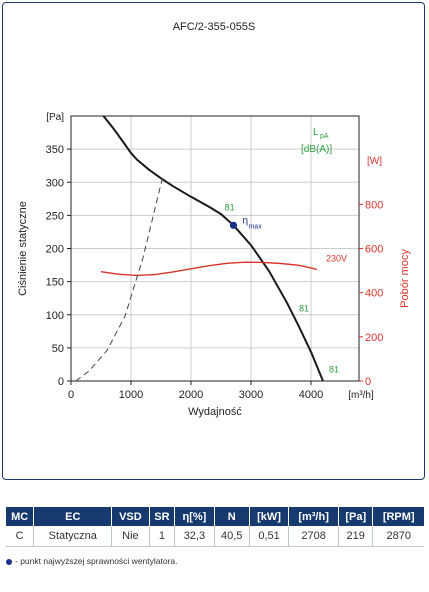 The height and width of the screenshot is (592, 429). Describe the element at coordinates (73, 536) in the screenshot. I see `table-cell: Statyczna` at that location.